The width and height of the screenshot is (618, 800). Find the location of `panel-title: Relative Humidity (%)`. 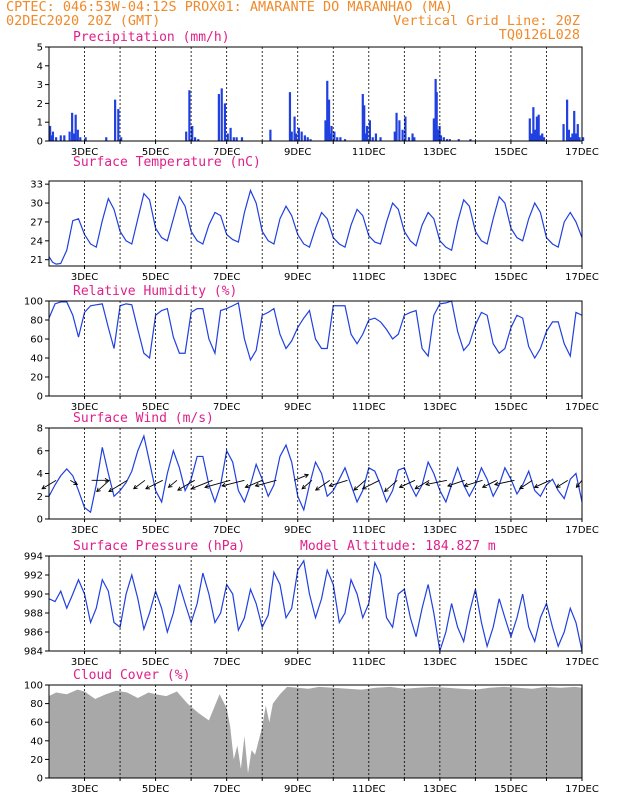

panel-title: Relative Humidity (%) is located at coordinates (155, 291).